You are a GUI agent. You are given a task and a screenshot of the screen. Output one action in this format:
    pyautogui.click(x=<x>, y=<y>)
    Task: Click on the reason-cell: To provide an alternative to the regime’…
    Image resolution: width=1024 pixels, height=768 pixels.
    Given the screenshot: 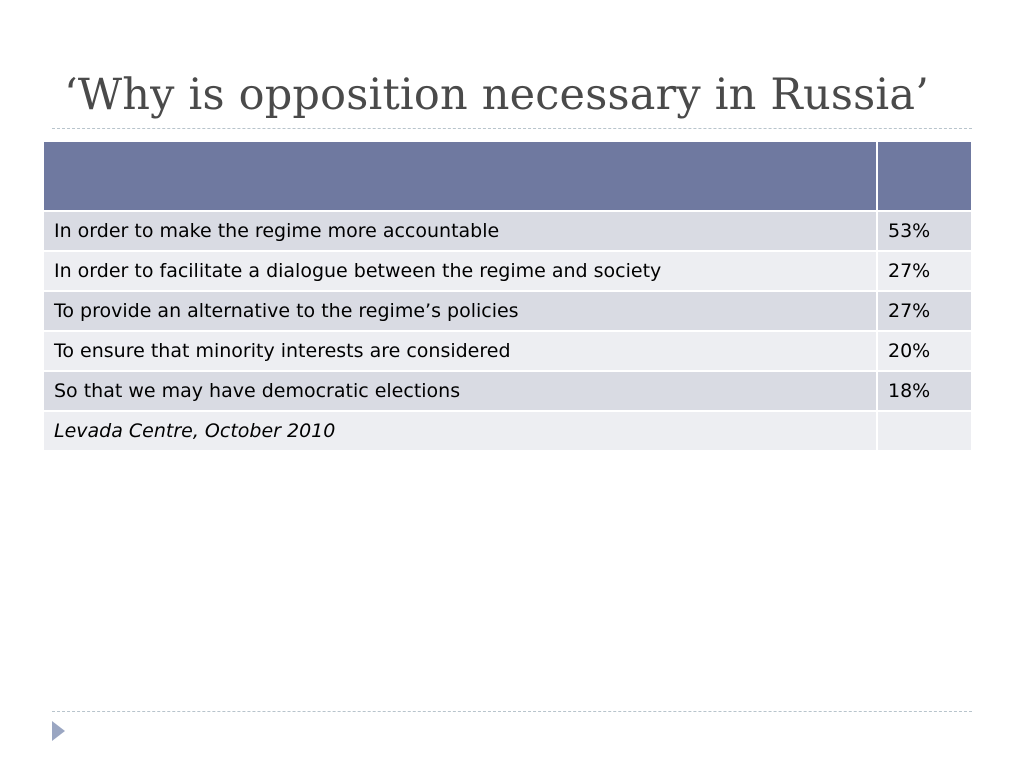 What is the action you would take?
    pyautogui.click(x=460, y=311)
    